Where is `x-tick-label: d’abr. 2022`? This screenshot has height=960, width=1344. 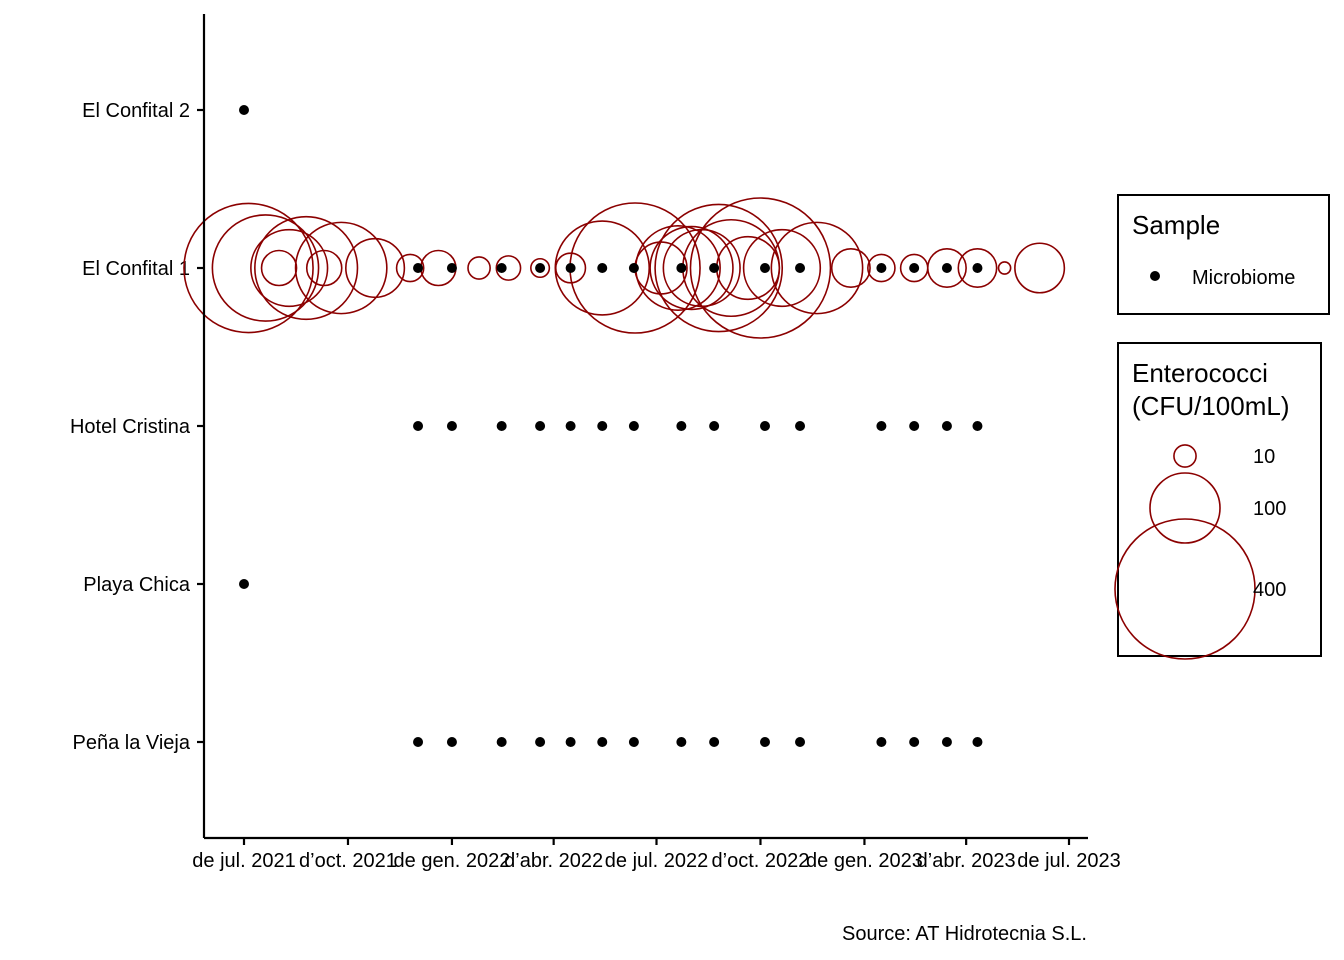 x-tick-label: d’abr. 2022 is located at coordinates (553, 861).